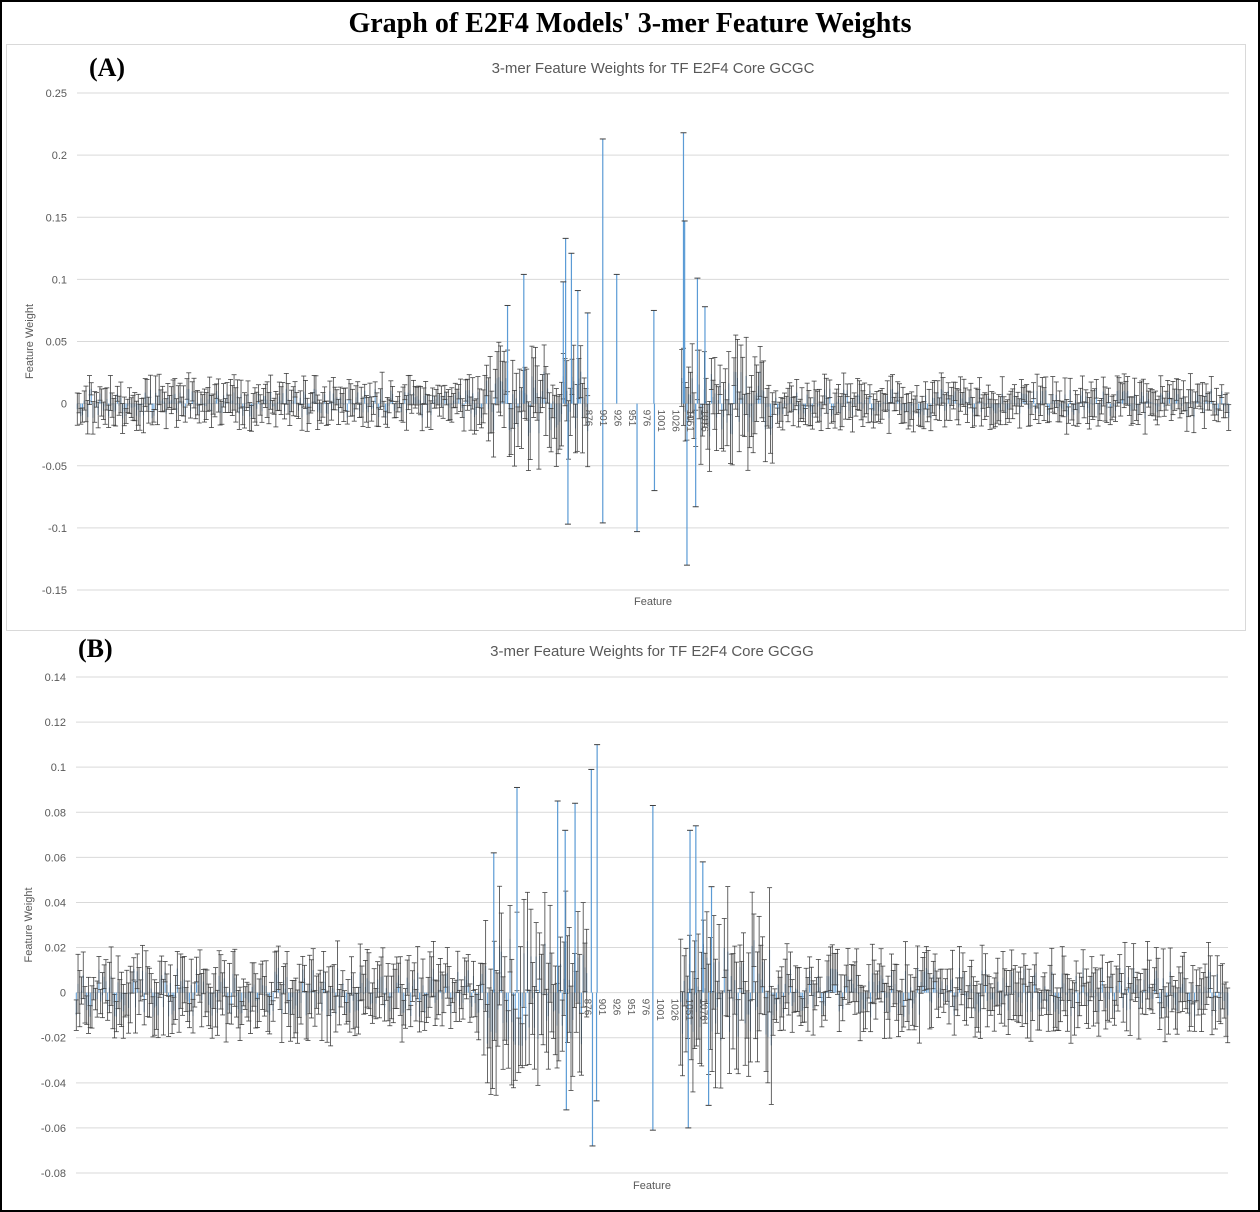 This screenshot has width=1260, height=1212. Describe the element at coordinates (56, 94) in the screenshot. I see `y-tick-label: 0.25` at that location.